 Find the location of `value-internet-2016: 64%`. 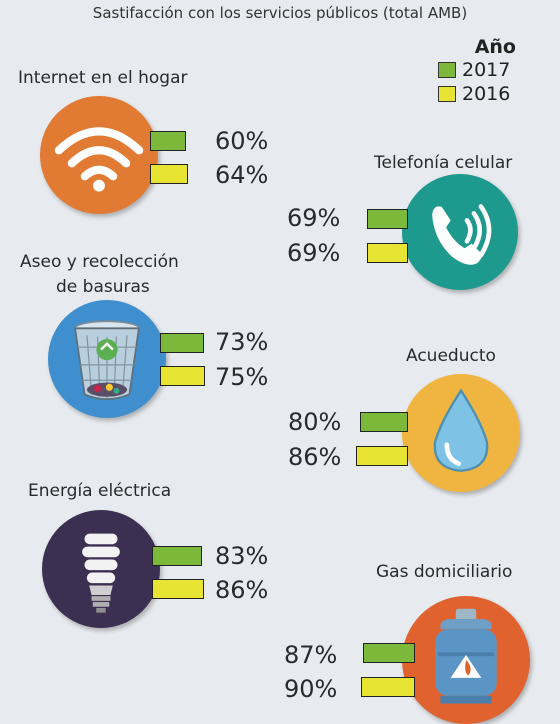

value-internet-2016: 64% is located at coordinates (242, 175).